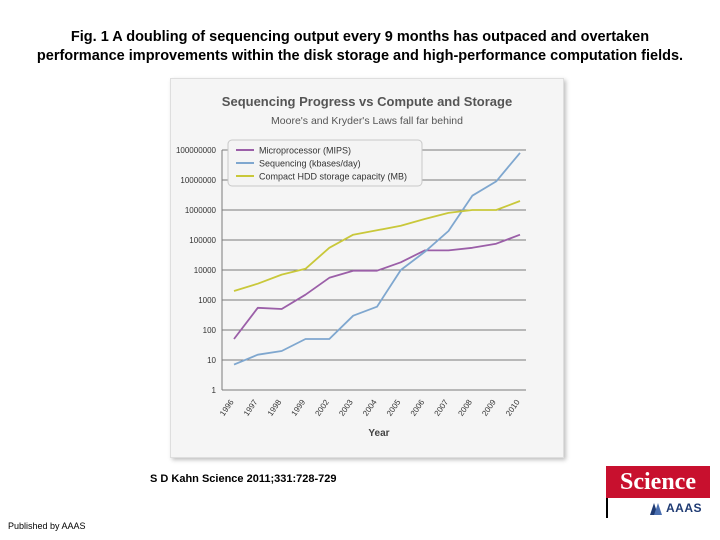  Describe the element at coordinates (418, 408) in the screenshot. I see `x-tick-label: 2006` at that location.